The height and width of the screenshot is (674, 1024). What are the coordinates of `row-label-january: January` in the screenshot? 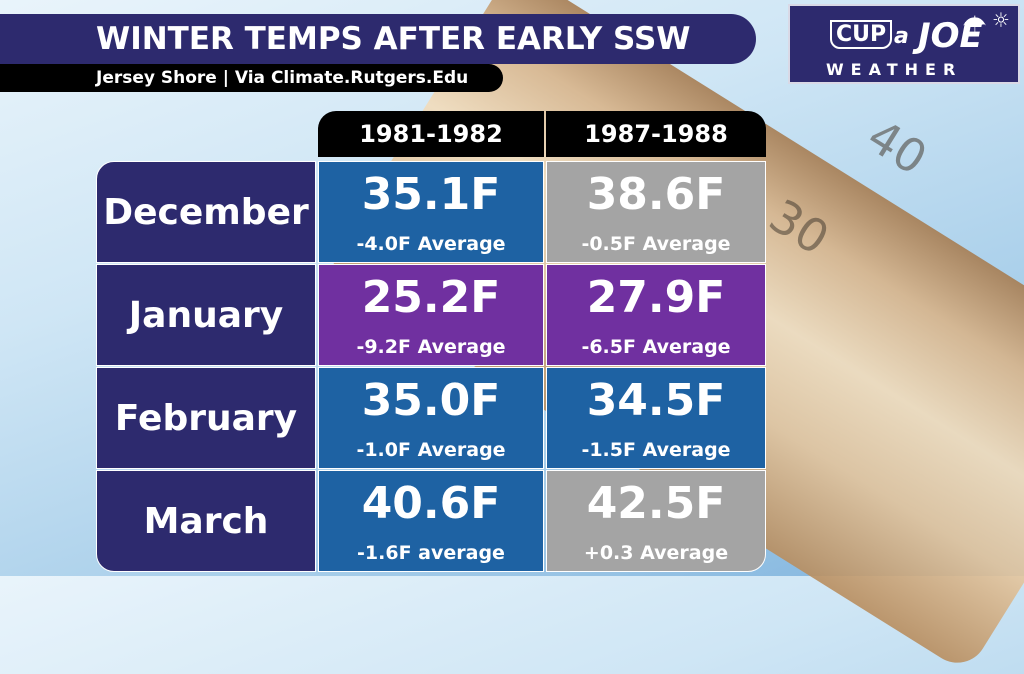 It's located at (206, 315).